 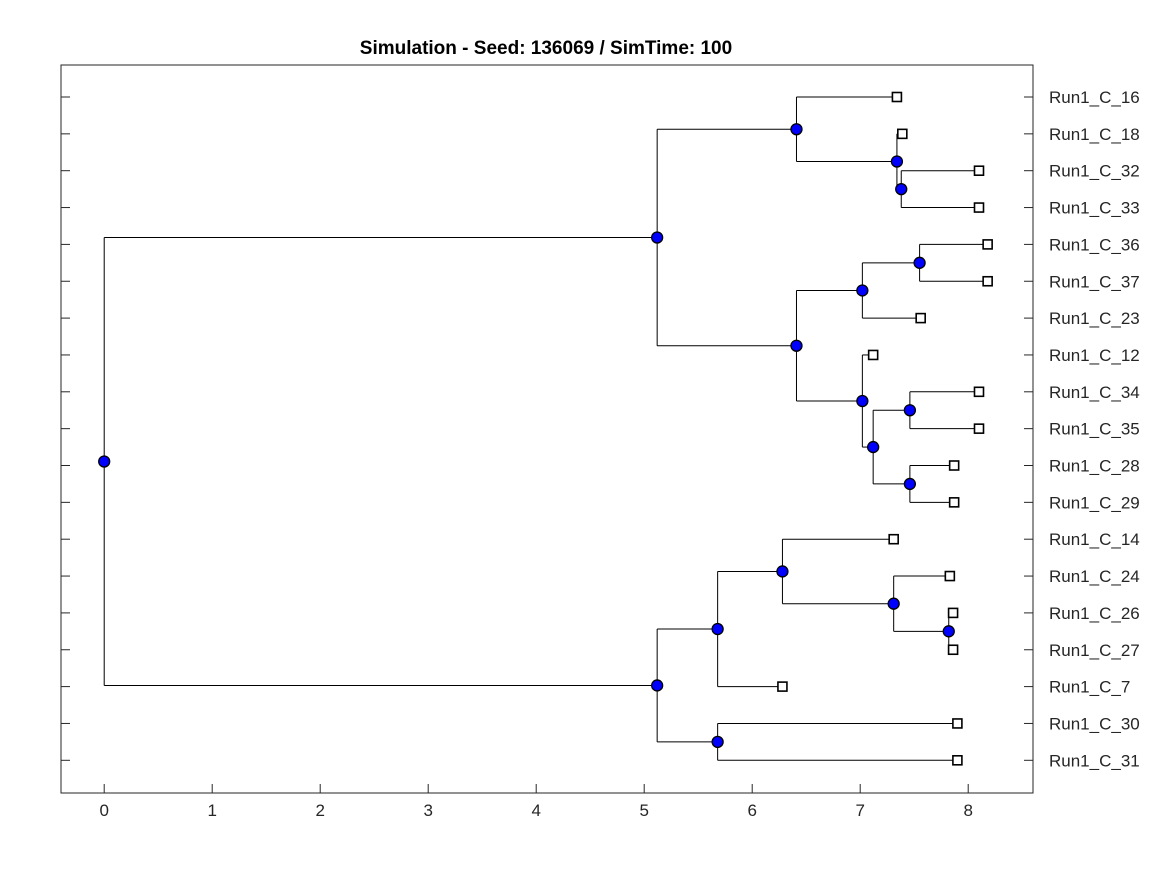 I want to click on leaf-label: Run1_C_23, so click(x=1094, y=318).